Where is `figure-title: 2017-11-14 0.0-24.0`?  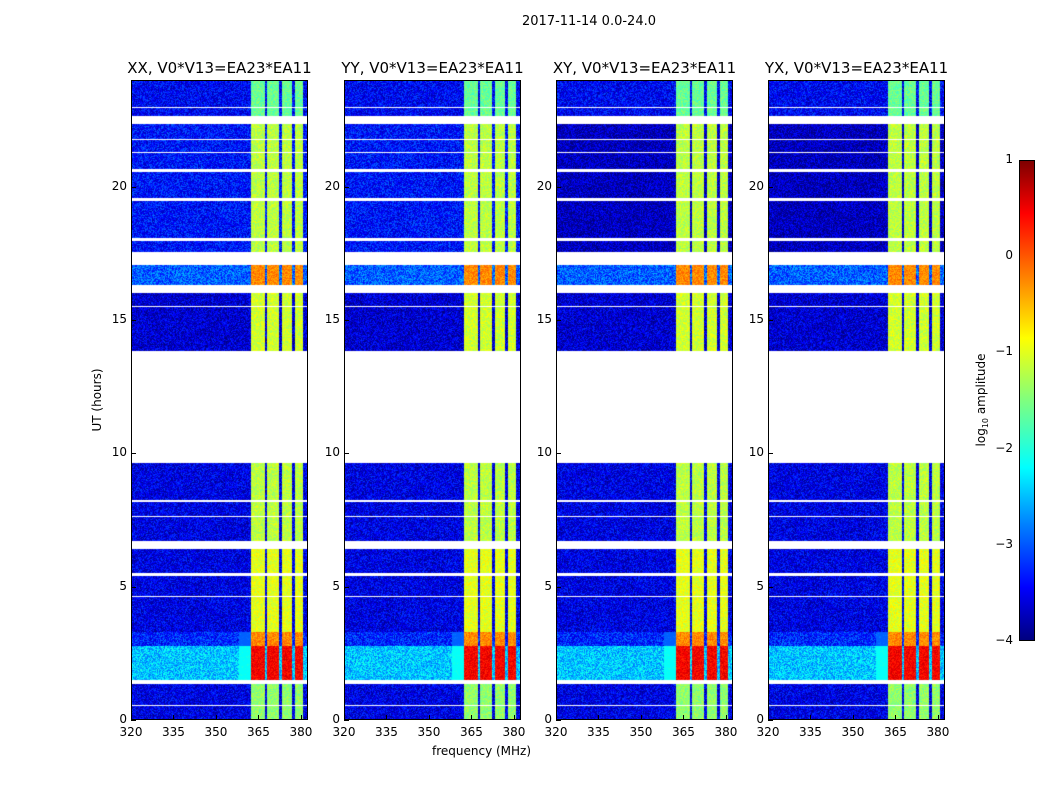
figure-title: 2017-11-14 0.0-24.0 is located at coordinates (589, 21).